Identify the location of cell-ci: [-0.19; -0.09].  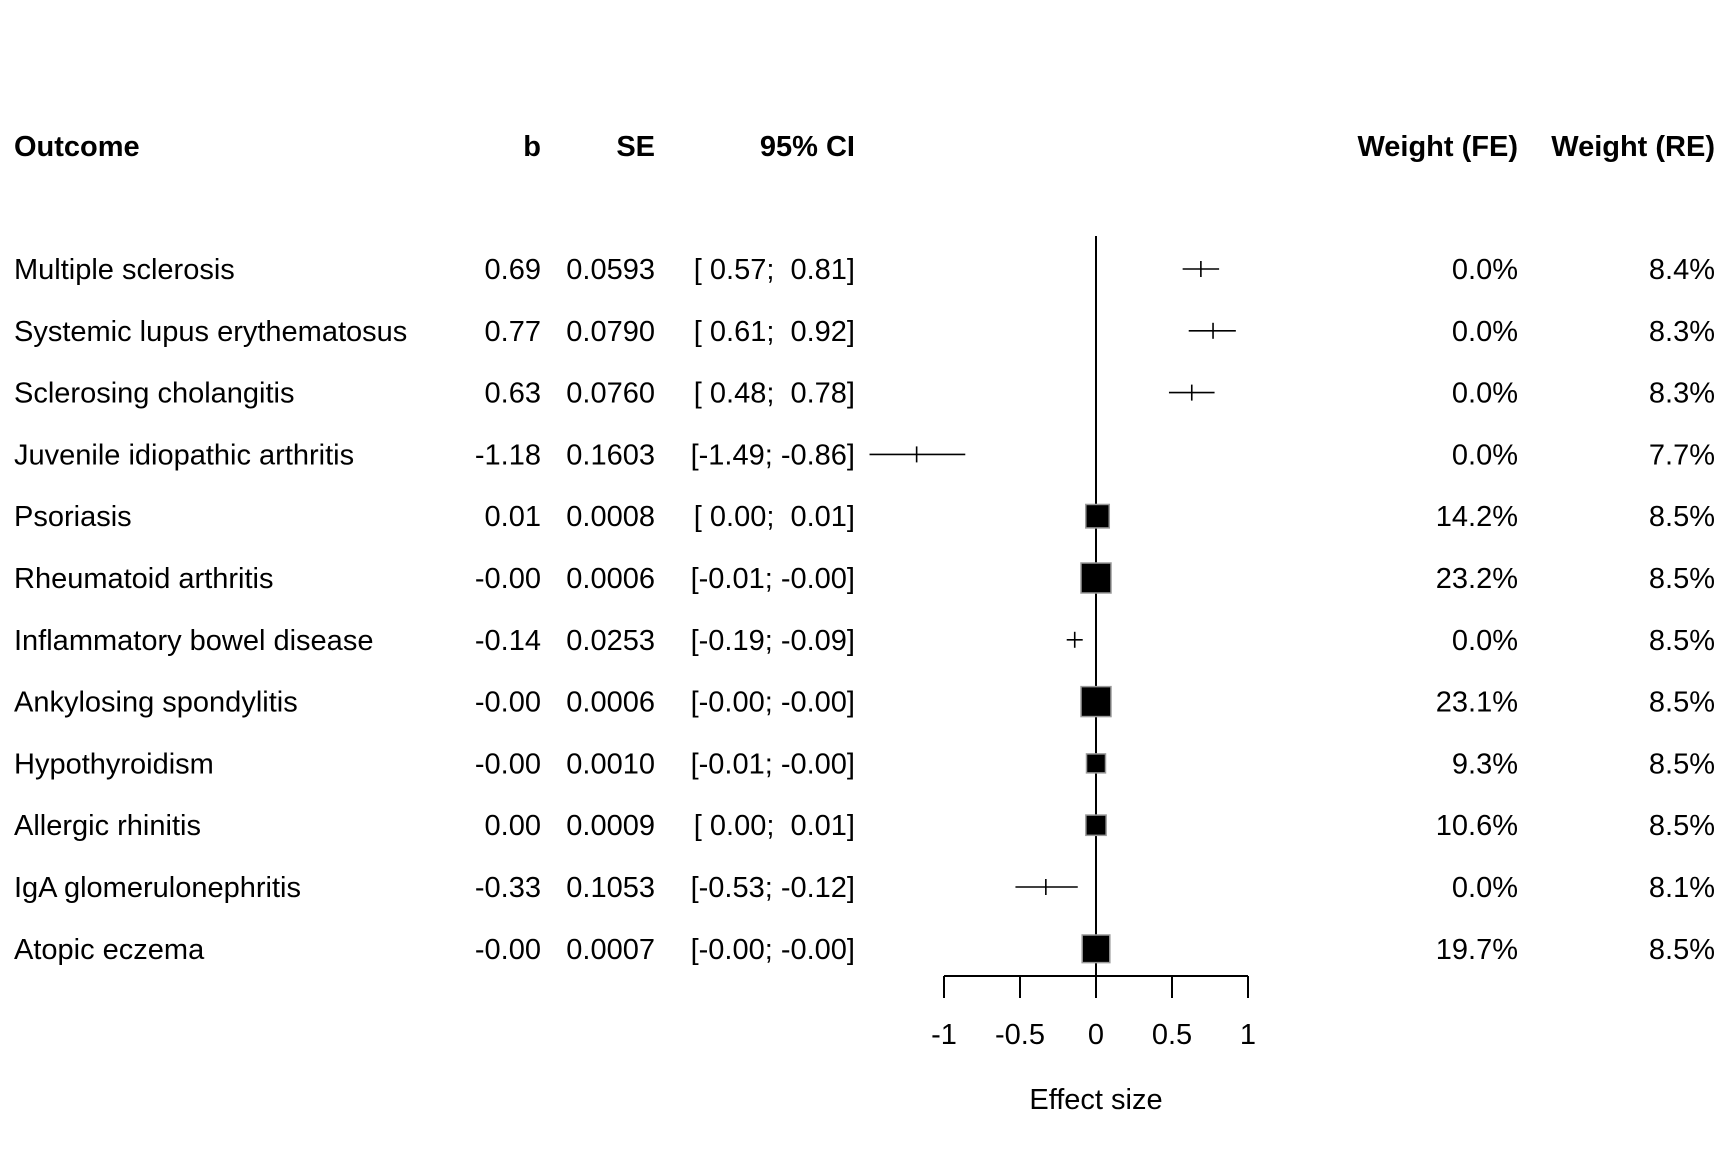
(773, 641).